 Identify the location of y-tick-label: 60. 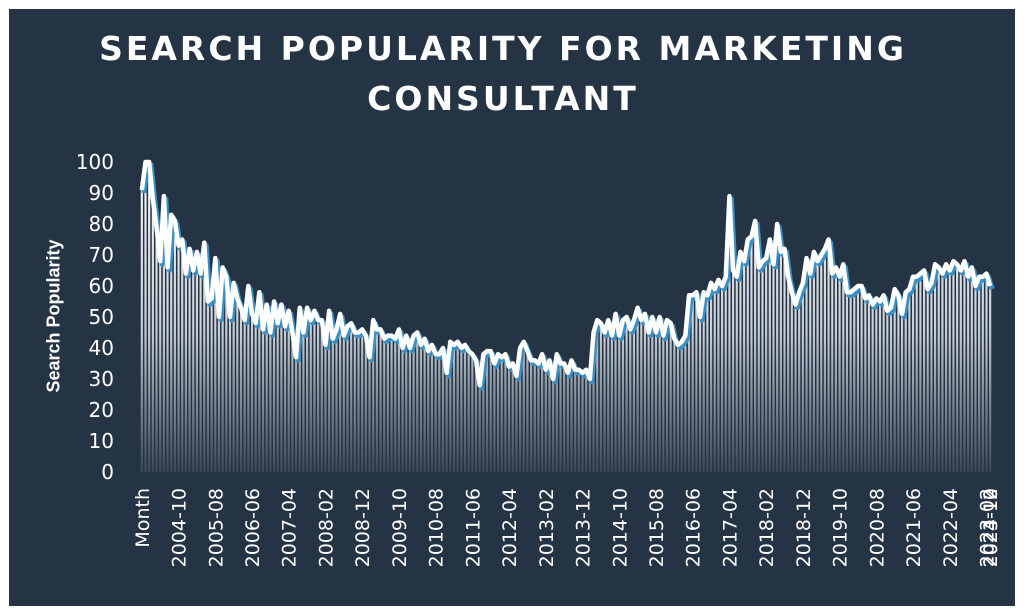
(101, 286).